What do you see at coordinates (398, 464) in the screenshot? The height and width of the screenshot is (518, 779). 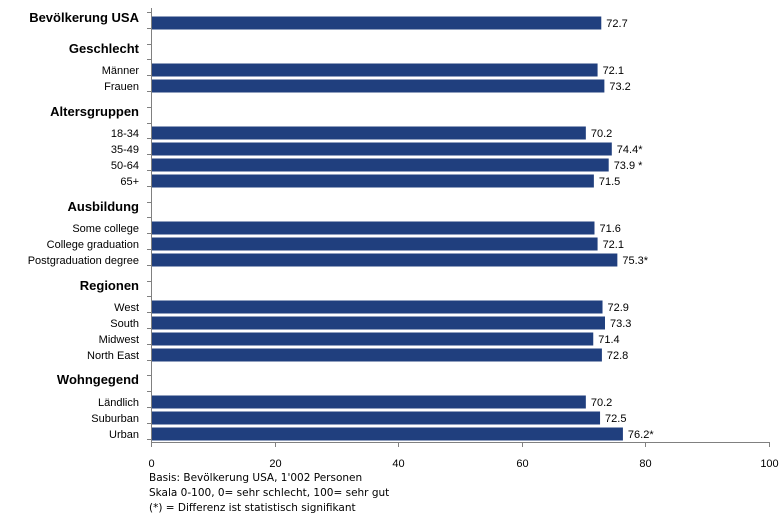 I see `x-tick-label: 40` at bounding box center [398, 464].